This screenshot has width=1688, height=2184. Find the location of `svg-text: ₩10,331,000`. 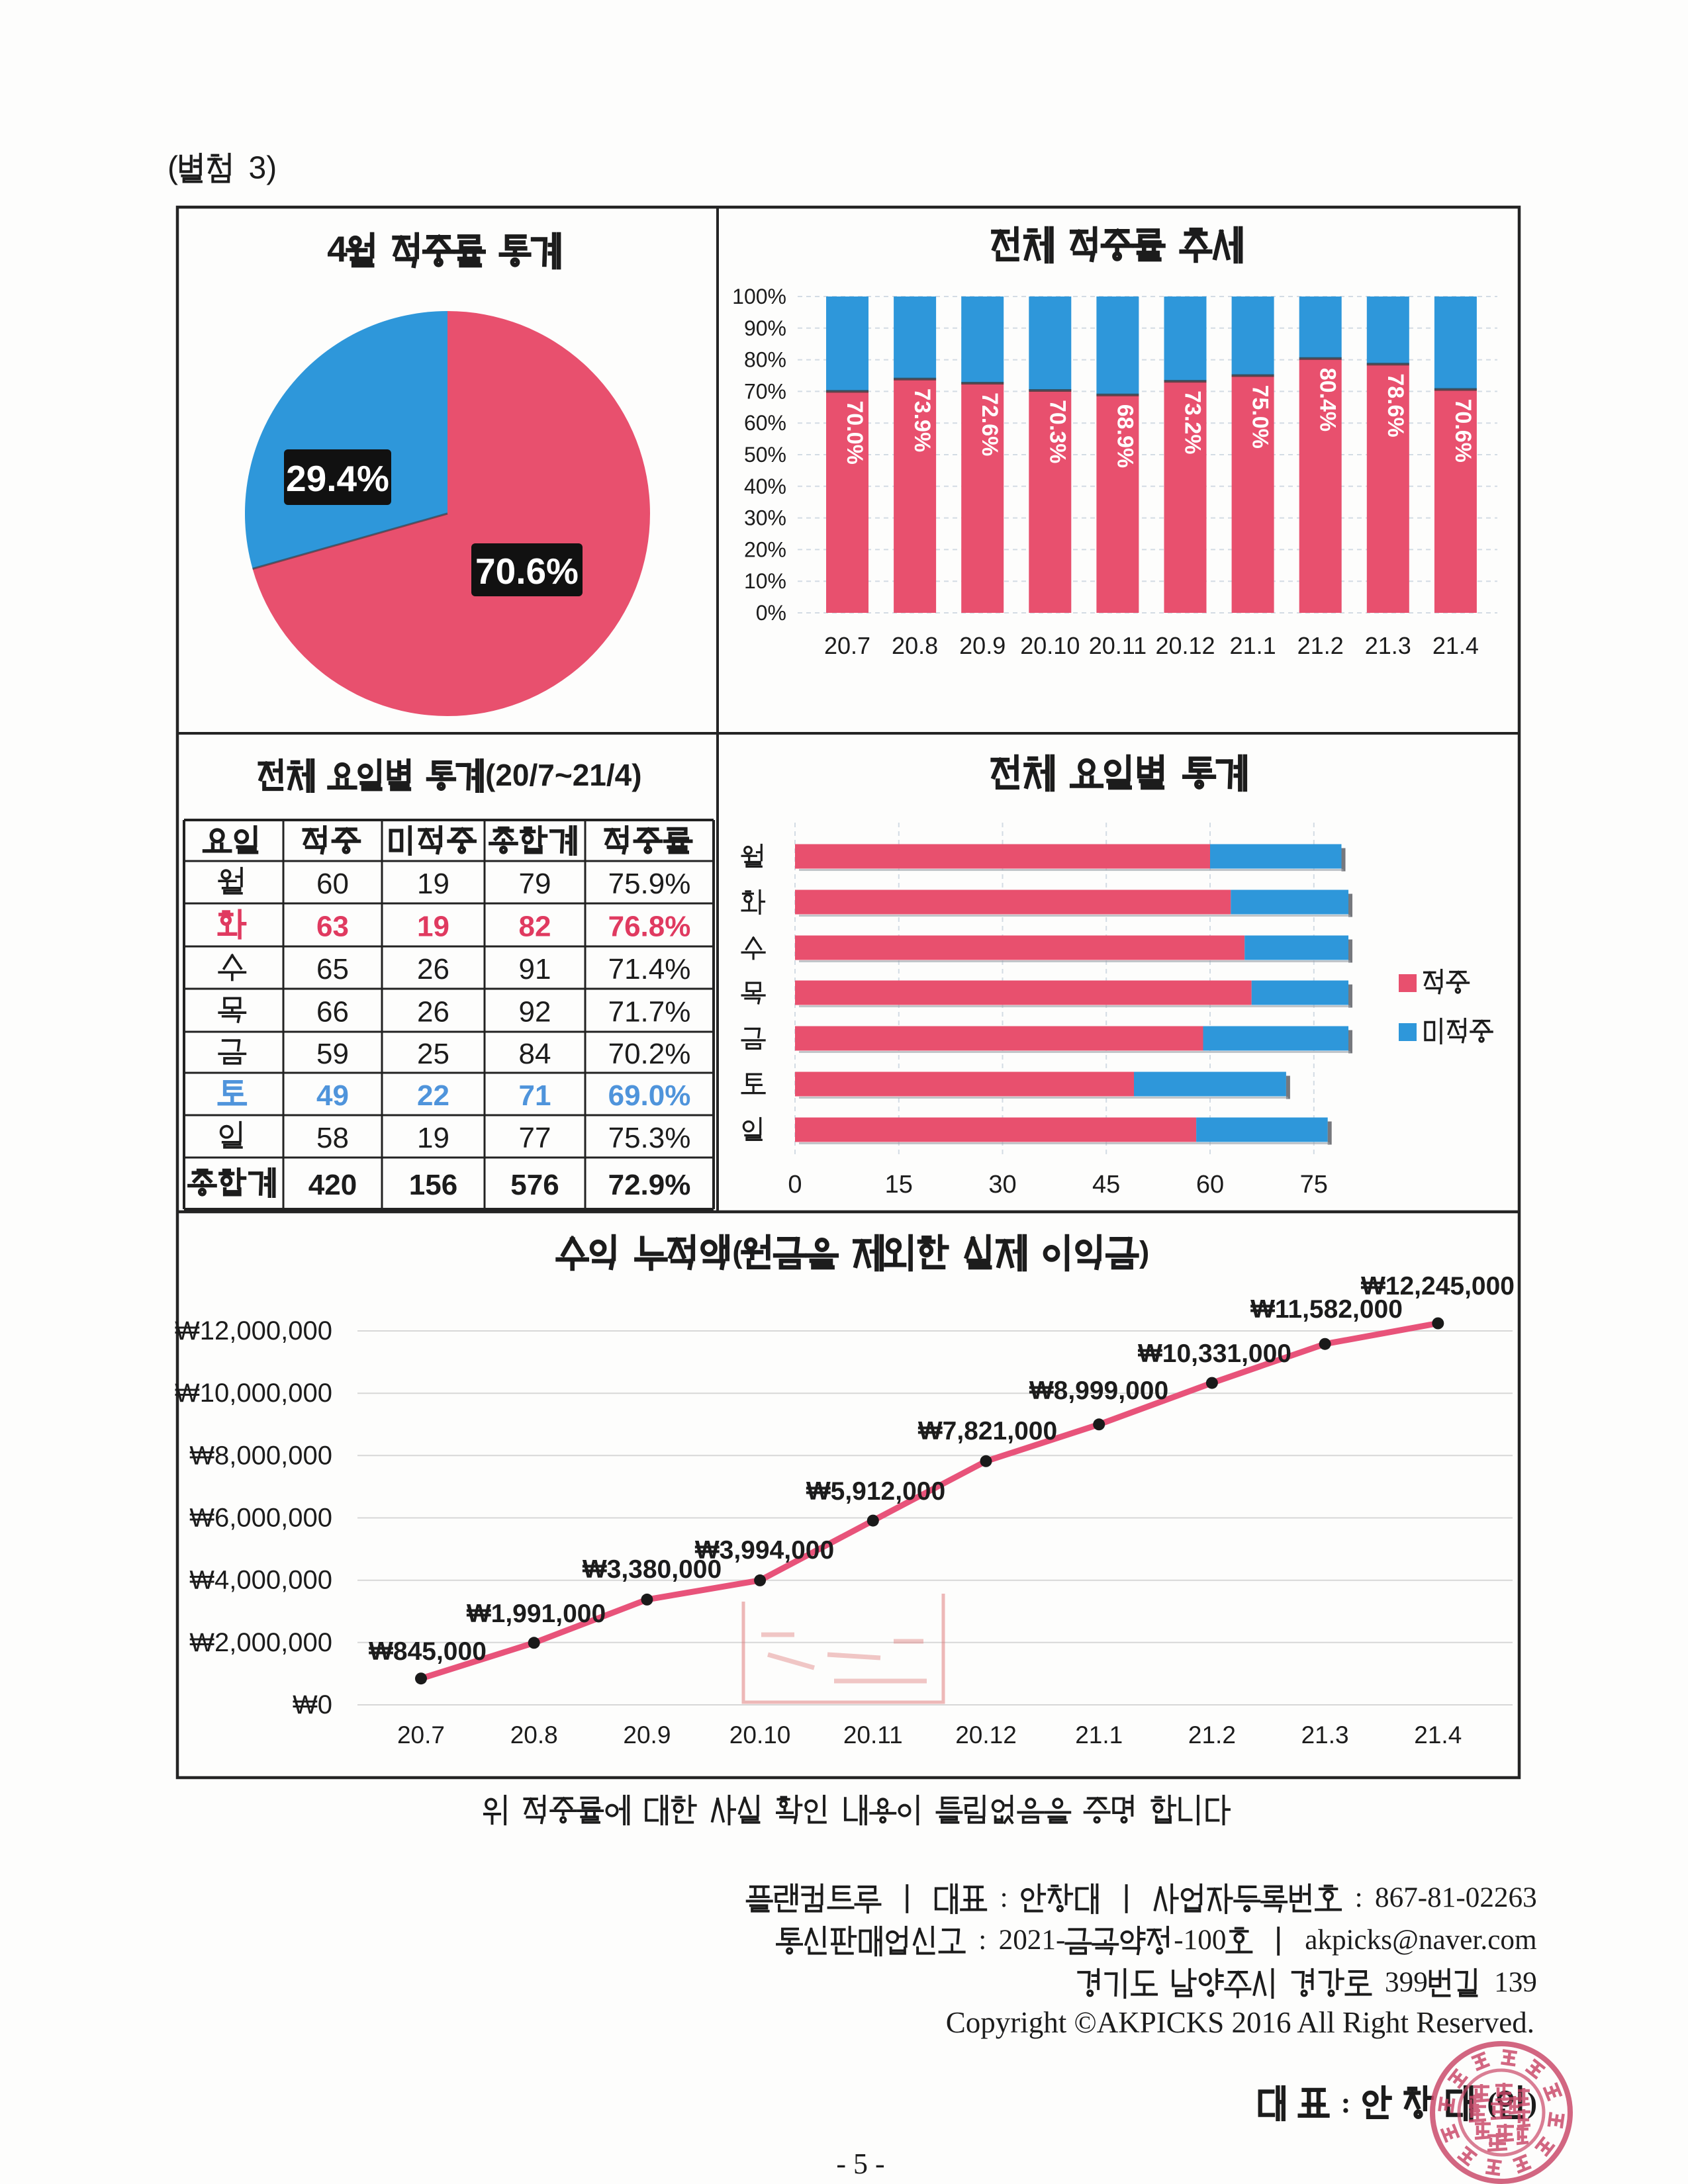

svg-text: ₩10,331,000 is located at coordinates (1214, 1354).